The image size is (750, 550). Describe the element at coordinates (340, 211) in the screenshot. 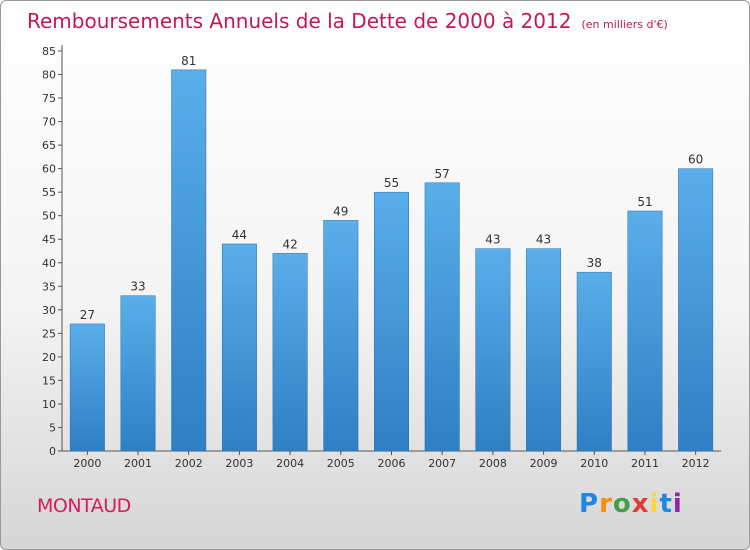

I see `data-label: 49` at that location.